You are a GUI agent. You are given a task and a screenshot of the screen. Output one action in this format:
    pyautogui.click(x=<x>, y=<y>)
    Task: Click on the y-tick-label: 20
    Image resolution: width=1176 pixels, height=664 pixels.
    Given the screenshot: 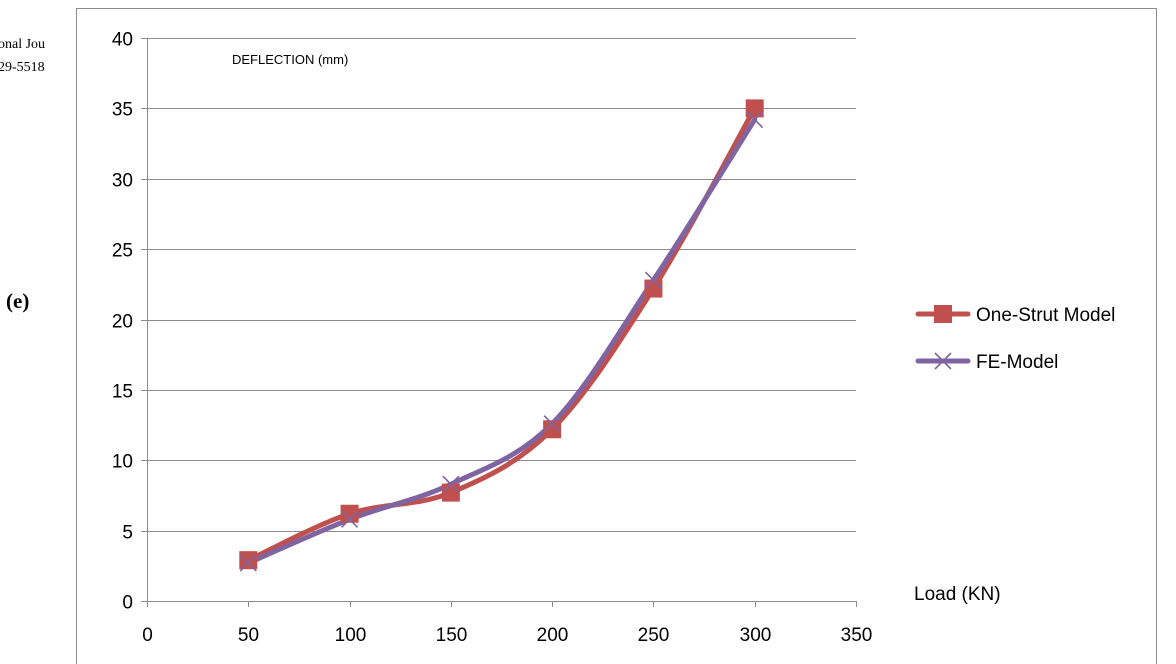 What is the action you would take?
    pyautogui.click(x=122, y=322)
    